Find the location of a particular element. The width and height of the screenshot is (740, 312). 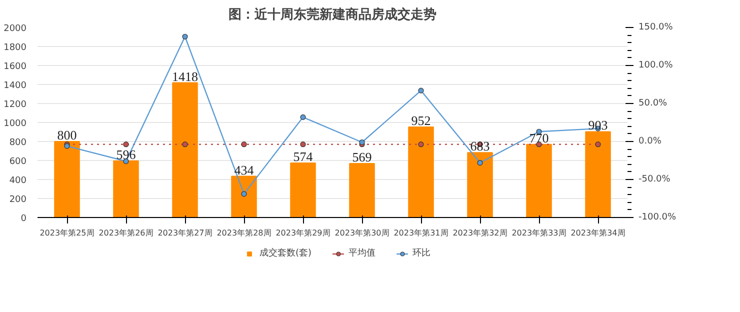

legend-label: 成交套数(套) is located at coordinates (285, 253).